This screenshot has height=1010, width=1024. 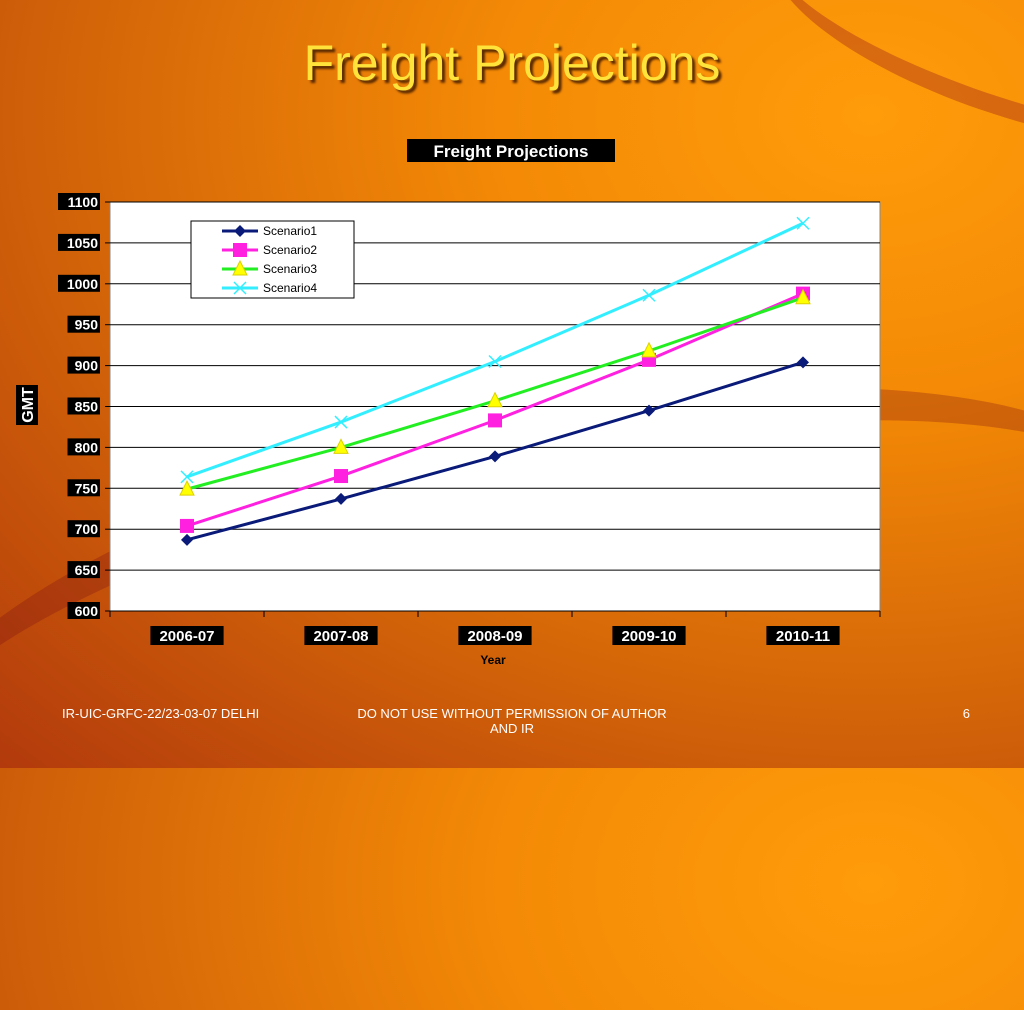 I want to click on y-axis-label-text: GMT, so click(x=28, y=405).